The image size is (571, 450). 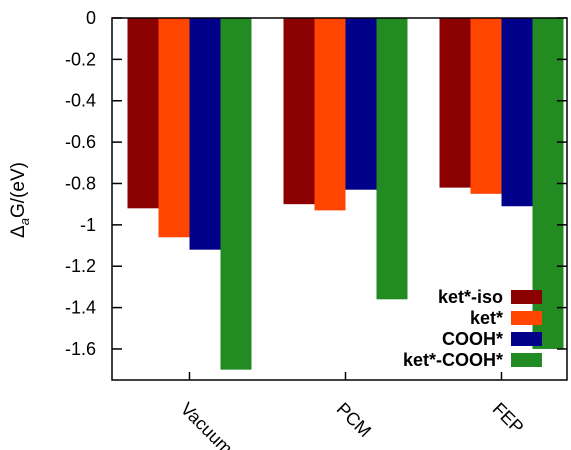 I want to click on y-tick-label: -0.8, so click(x=80, y=183).